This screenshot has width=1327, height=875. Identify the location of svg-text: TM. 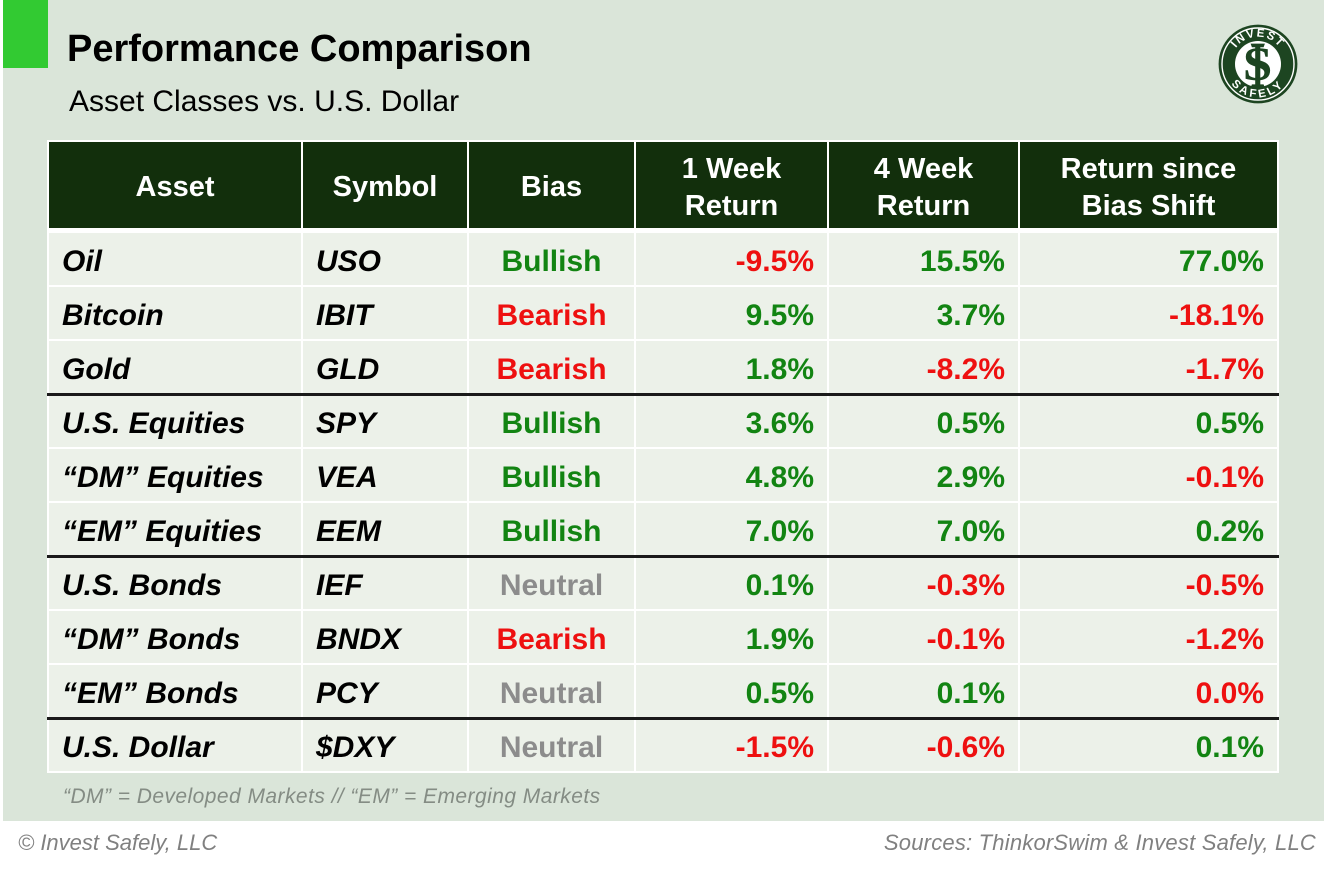
(1274, 85).